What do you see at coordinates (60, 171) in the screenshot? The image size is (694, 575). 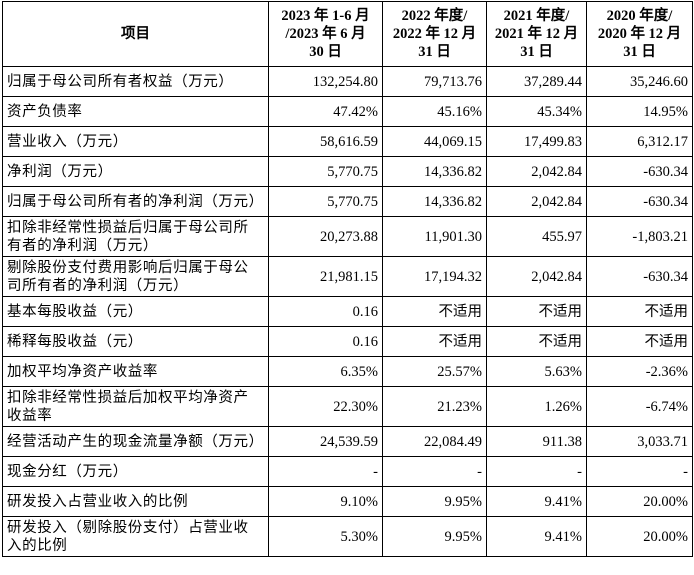 I see `label-line: 净利润（万元）` at bounding box center [60, 171].